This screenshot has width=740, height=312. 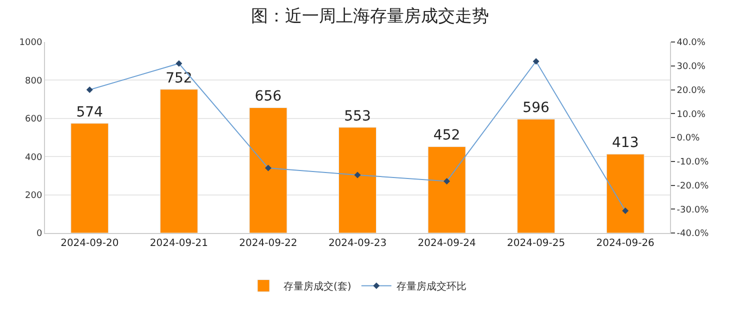 I want to click on data-label: 452, so click(x=446, y=136).